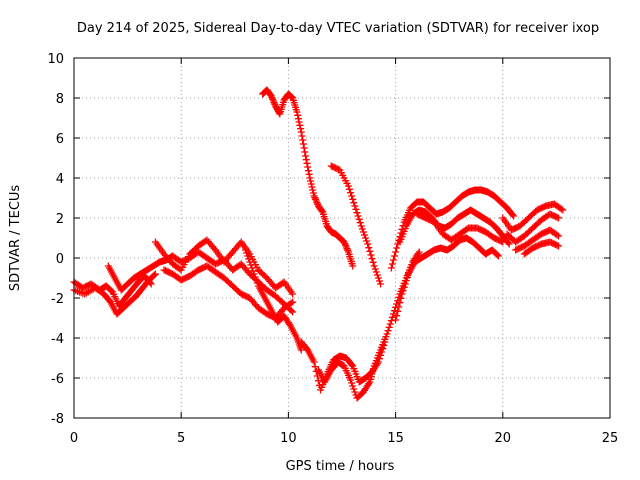  I want to click on y-tick-label: 6, so click(60, 139).